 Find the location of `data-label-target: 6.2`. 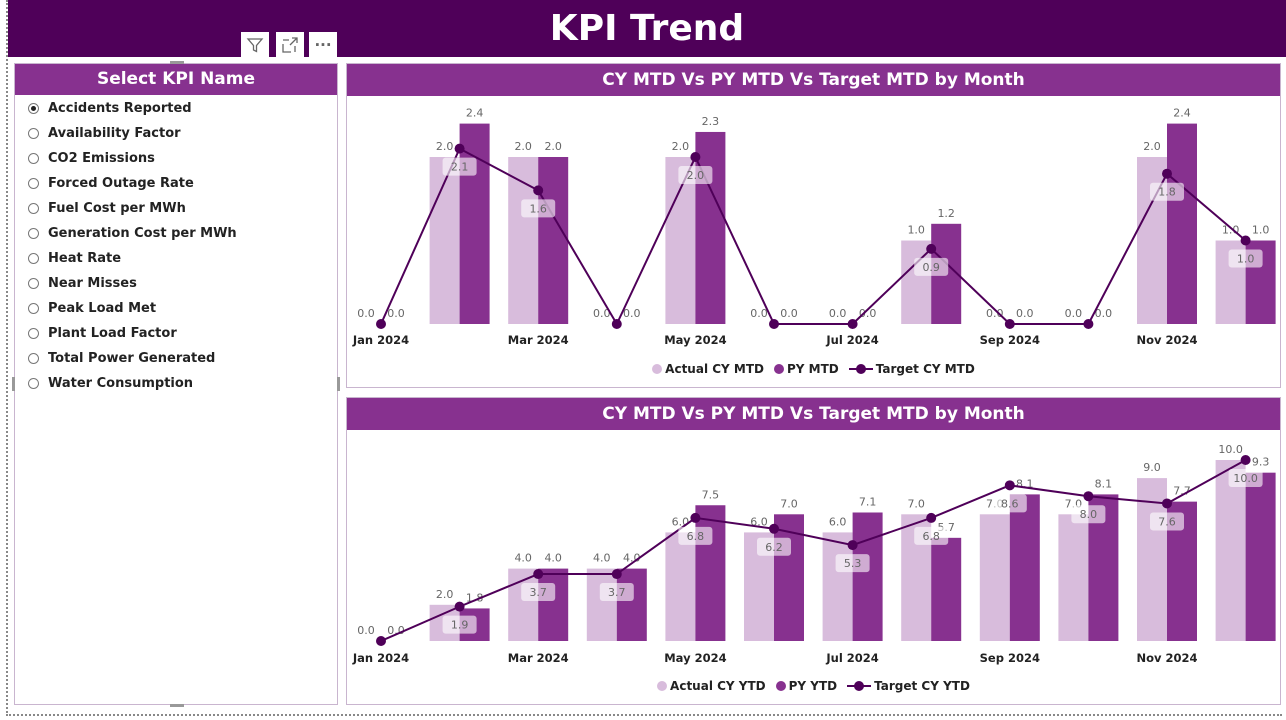

data-label-target: 6.2 is located at coordinates (774, 547).